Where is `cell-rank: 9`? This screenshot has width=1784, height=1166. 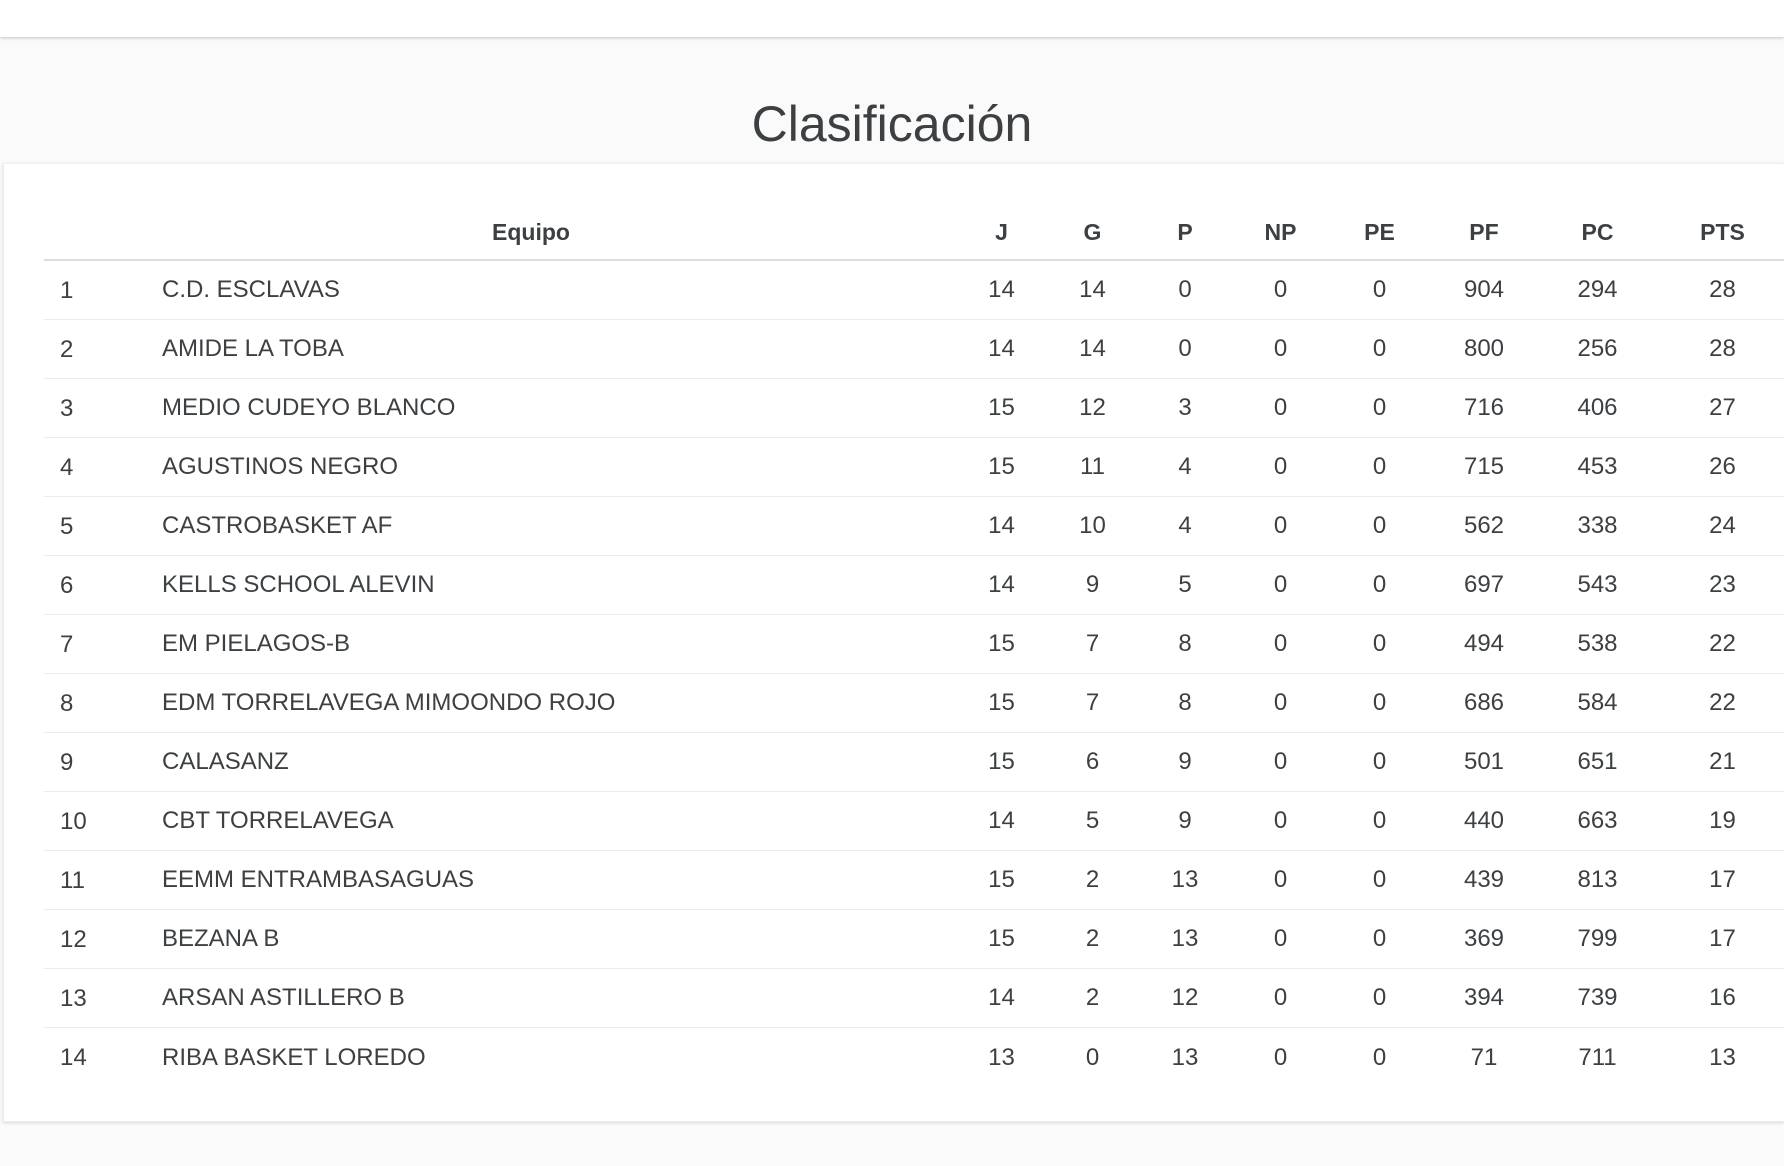
cell-rank: 9 is located at coordinates (55, 762).